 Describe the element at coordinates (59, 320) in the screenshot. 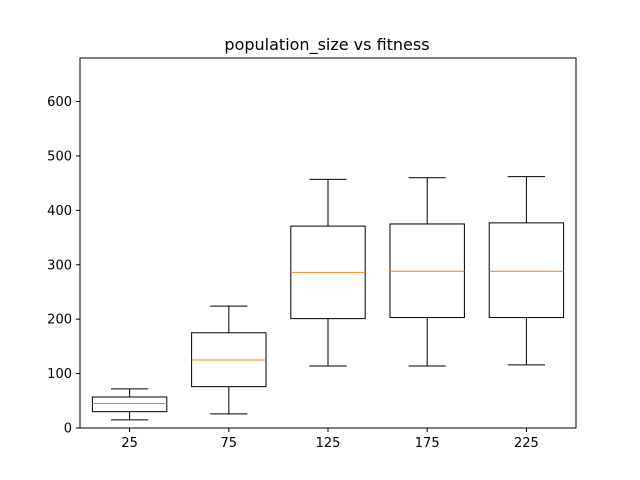

I see `y-tick-label: 200` at that location.